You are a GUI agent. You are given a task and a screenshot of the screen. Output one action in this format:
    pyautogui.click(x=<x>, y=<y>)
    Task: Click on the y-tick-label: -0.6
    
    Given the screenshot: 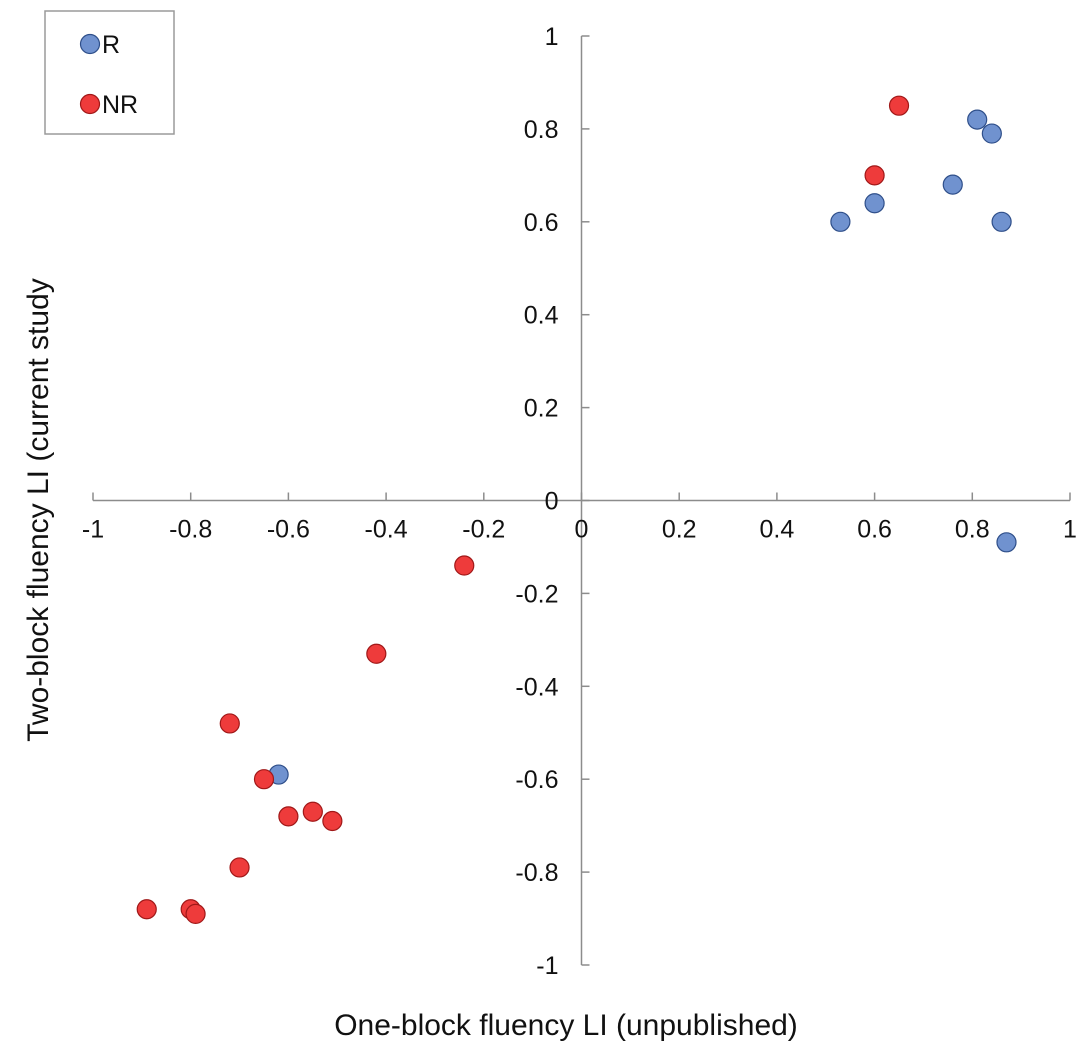 What is the action you would take?
    pyautogui.click(x=536, y=780)
    